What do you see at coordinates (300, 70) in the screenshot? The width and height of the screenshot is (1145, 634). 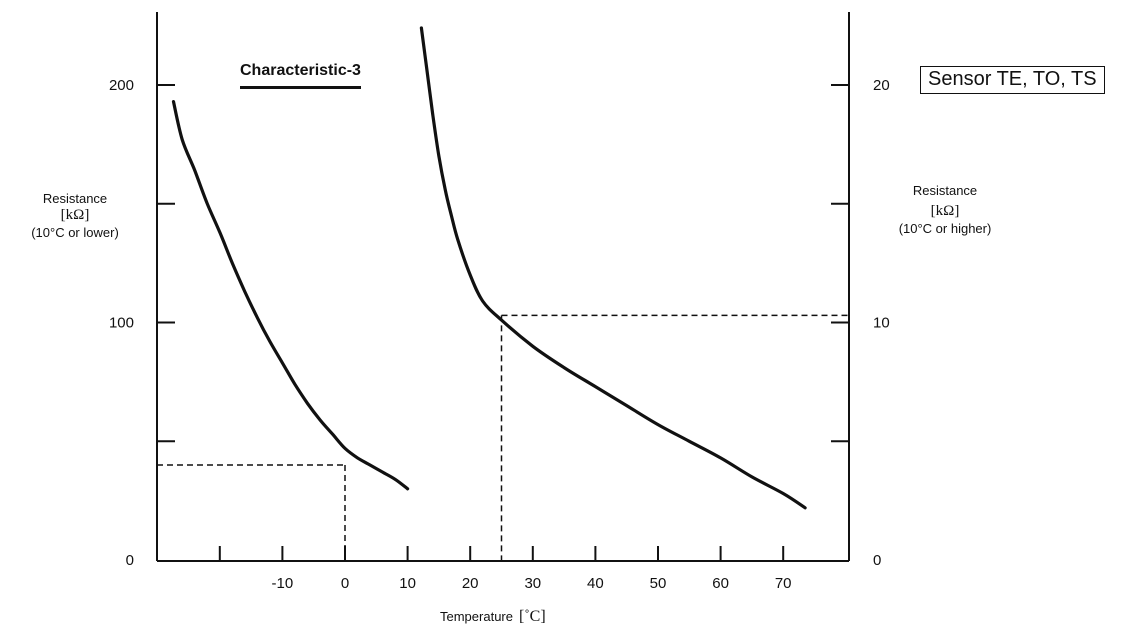 I see `chart-title: Characteristic-3` at bounding box center [300, 70].